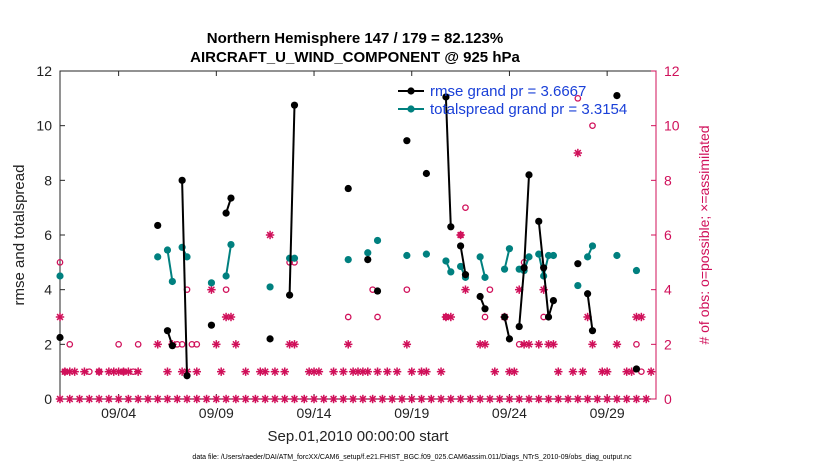 The height and width of the screenshot is (470, 830). Describe the element at coordinates (607, 413) in the screenshot. I see `xtick-label-5: 09/29` at that location.